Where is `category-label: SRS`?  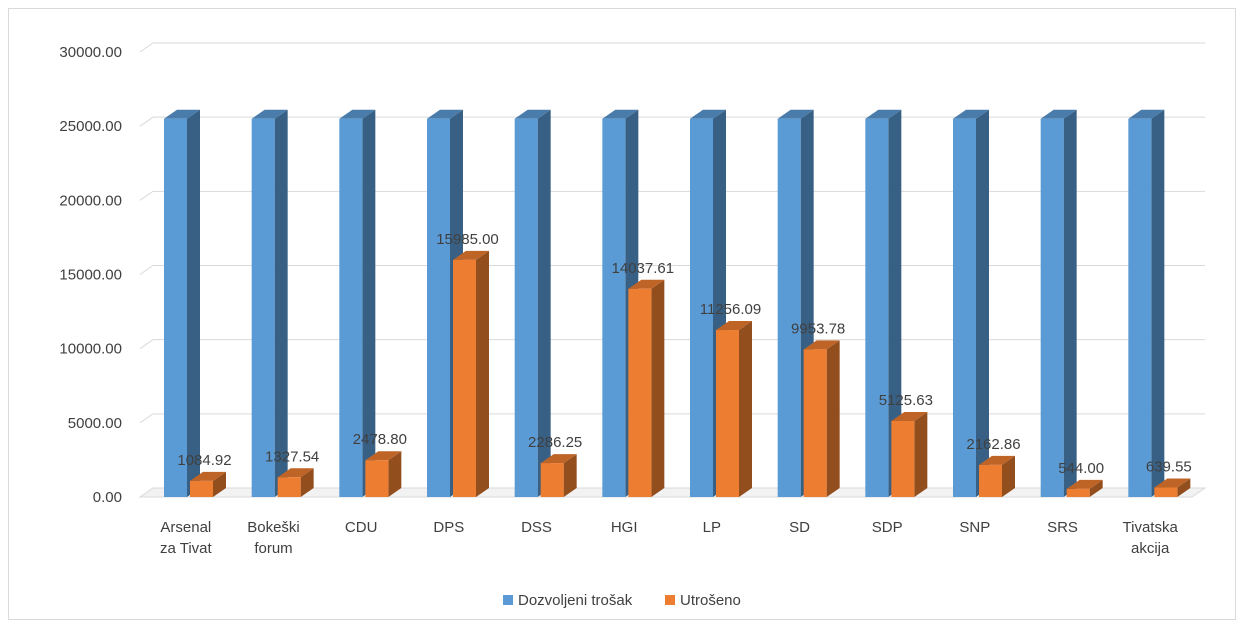 category-label: SRS is located at coordinates (1062, 527).